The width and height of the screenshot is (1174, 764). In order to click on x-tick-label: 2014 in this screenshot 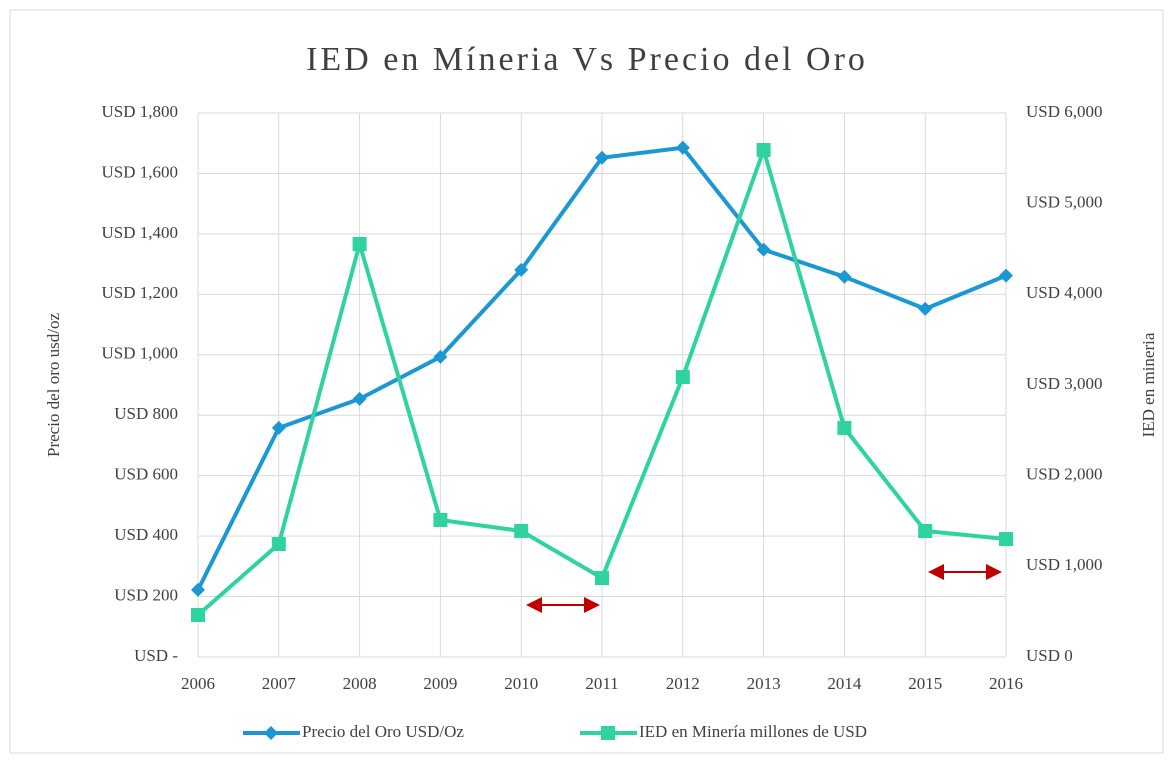, I will do `click(844, 683)`.